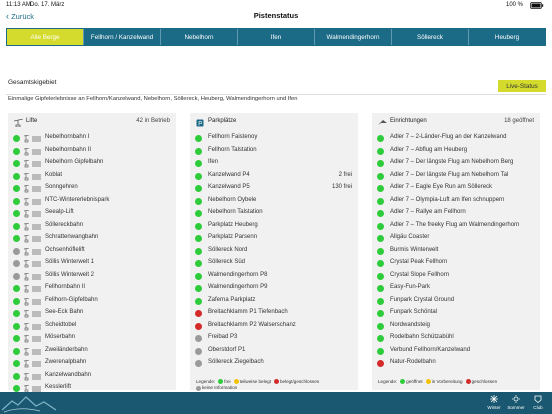  I want to click on bottom-tab: Sommer, so click(516, 407).